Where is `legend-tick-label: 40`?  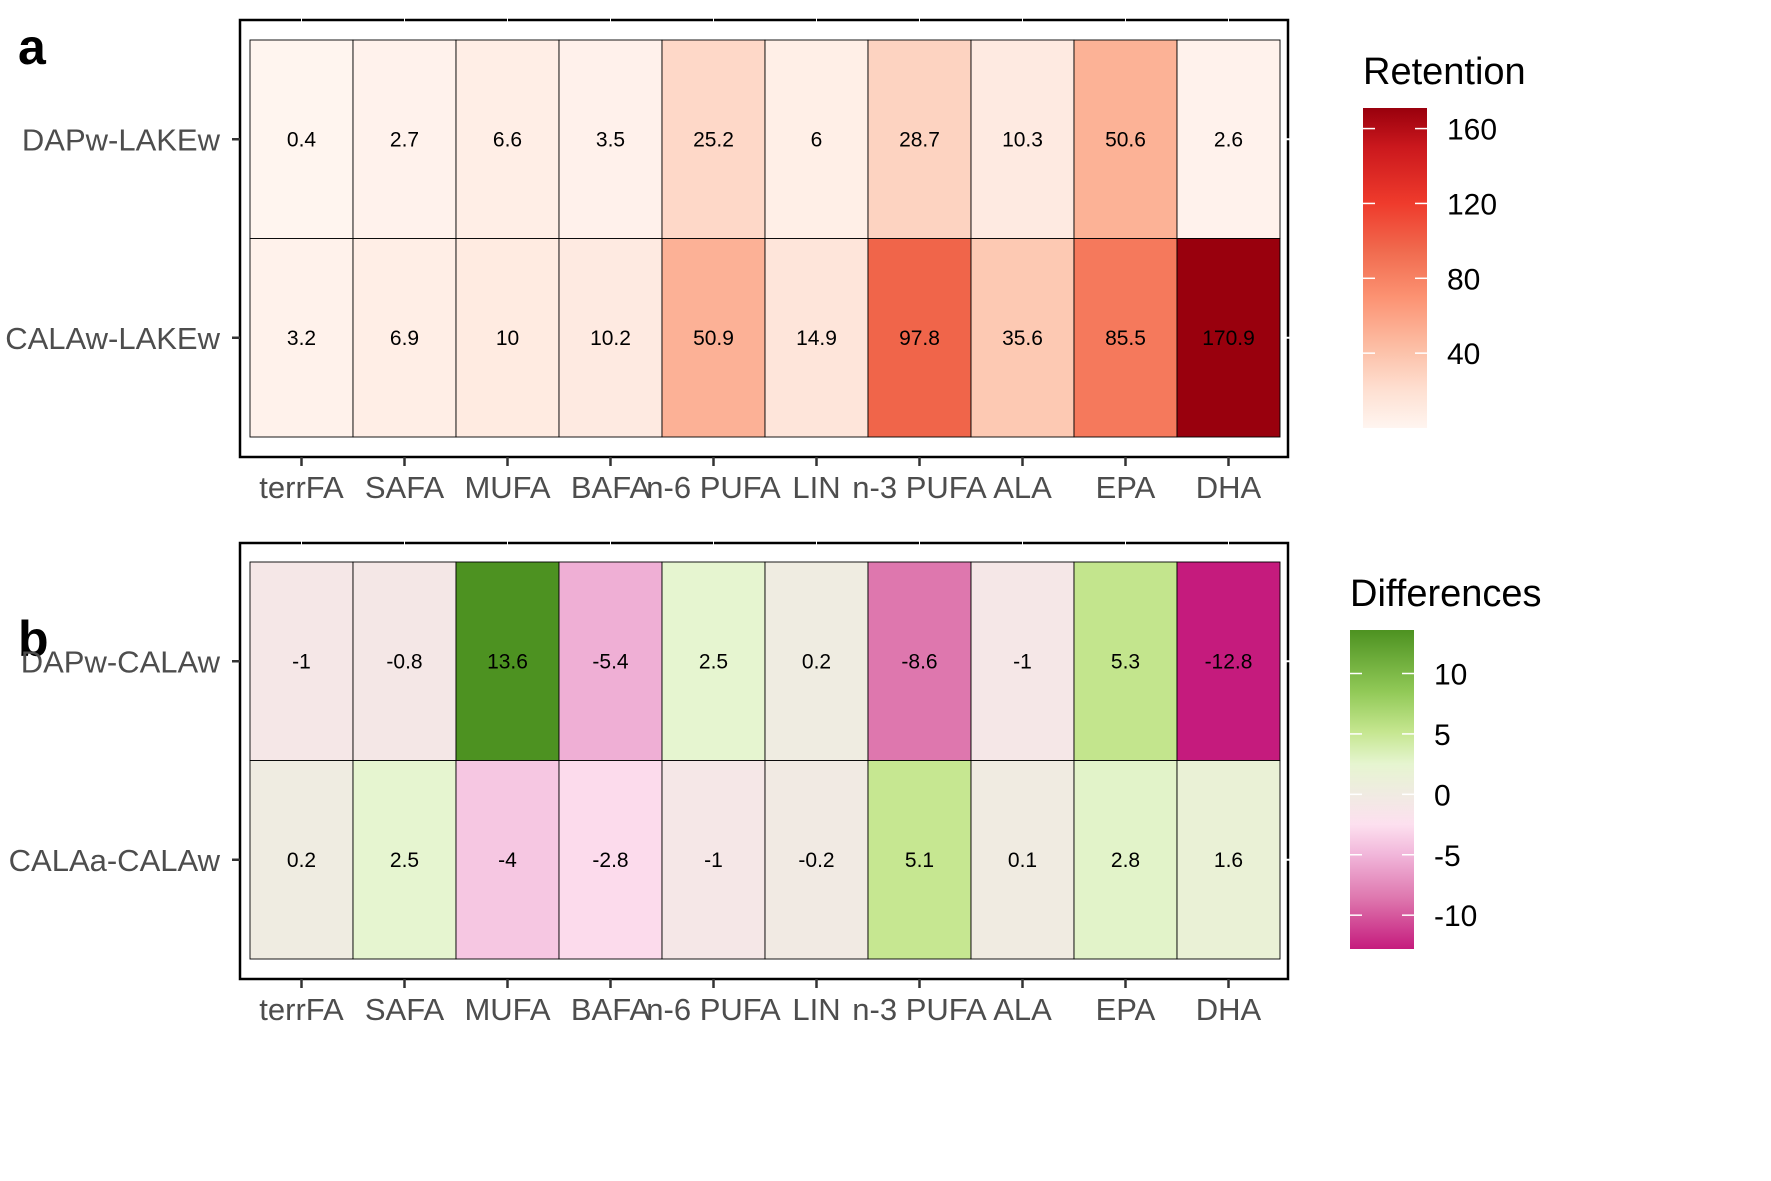 legend-tick-label: 40 is located at coordinates (1463, 354).